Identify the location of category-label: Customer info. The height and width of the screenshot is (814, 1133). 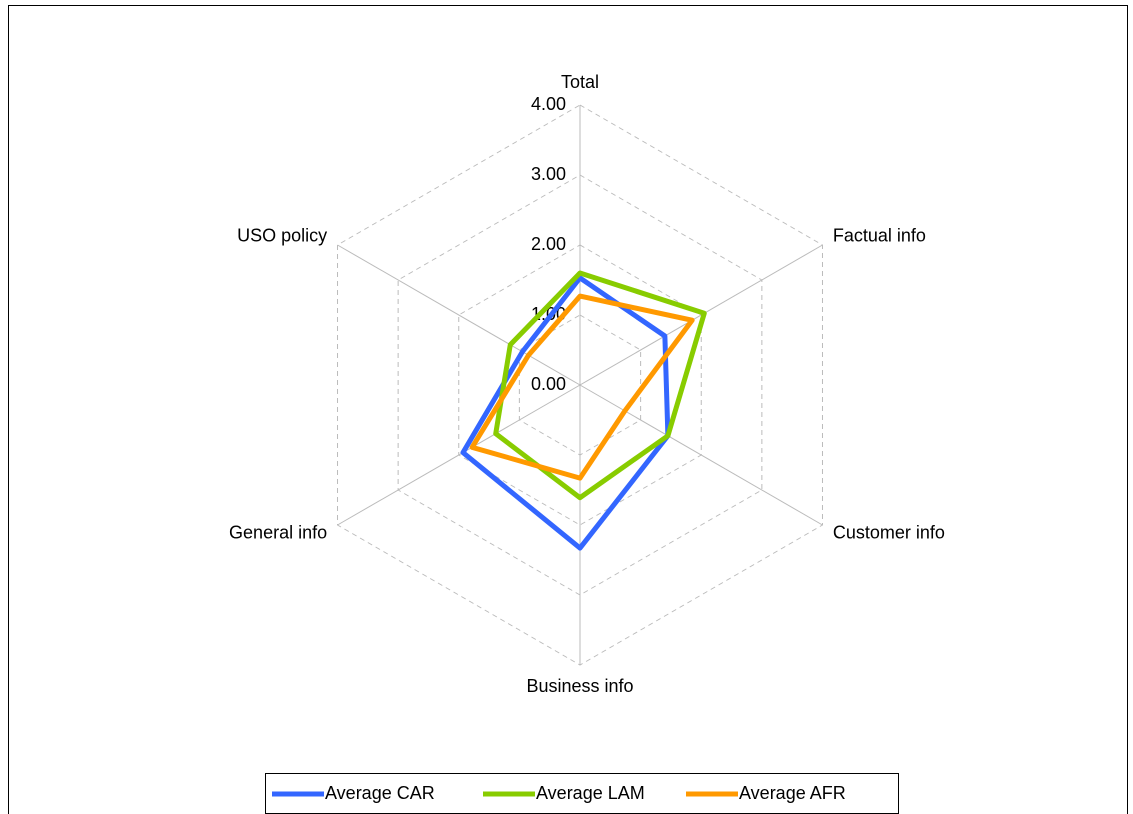
(889, 532).